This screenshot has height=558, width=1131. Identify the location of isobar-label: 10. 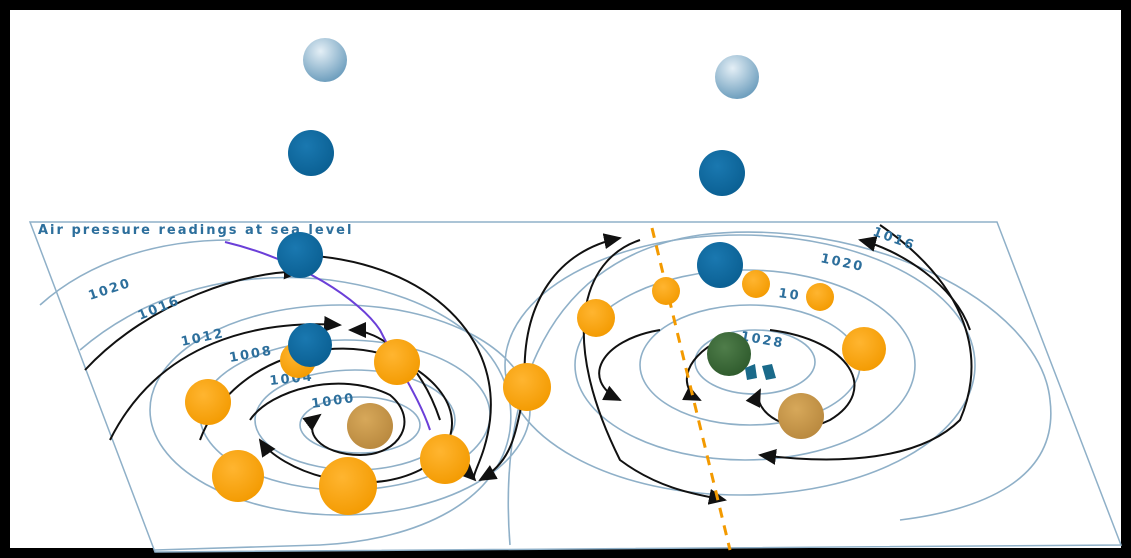
(789, 295).